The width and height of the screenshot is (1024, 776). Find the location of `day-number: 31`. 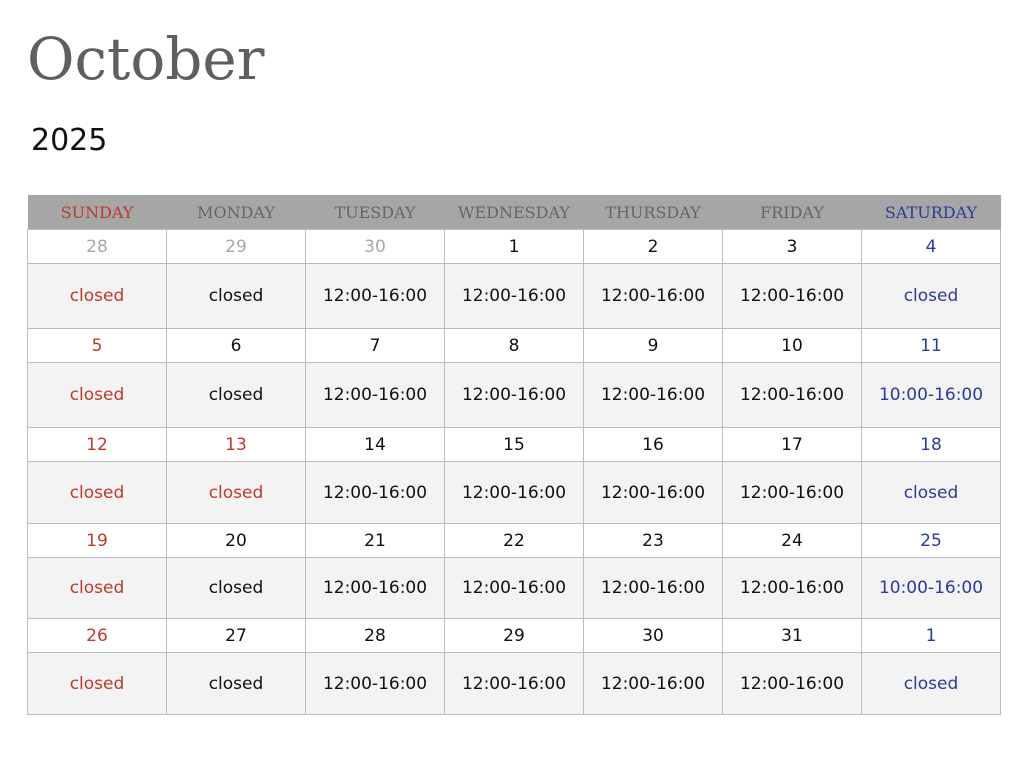

day-number: 31 is located at coordinates (792, 635).